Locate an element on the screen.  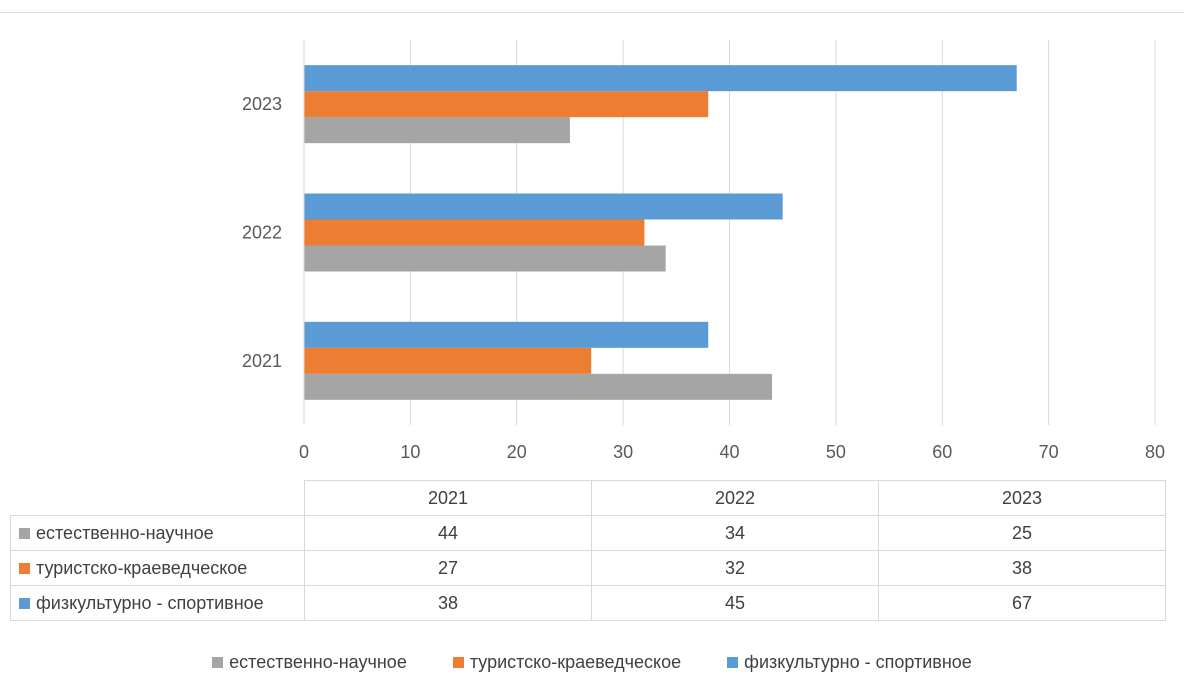
legend-item-1: туристско-краеведческое is located at coordinates (567, 662).